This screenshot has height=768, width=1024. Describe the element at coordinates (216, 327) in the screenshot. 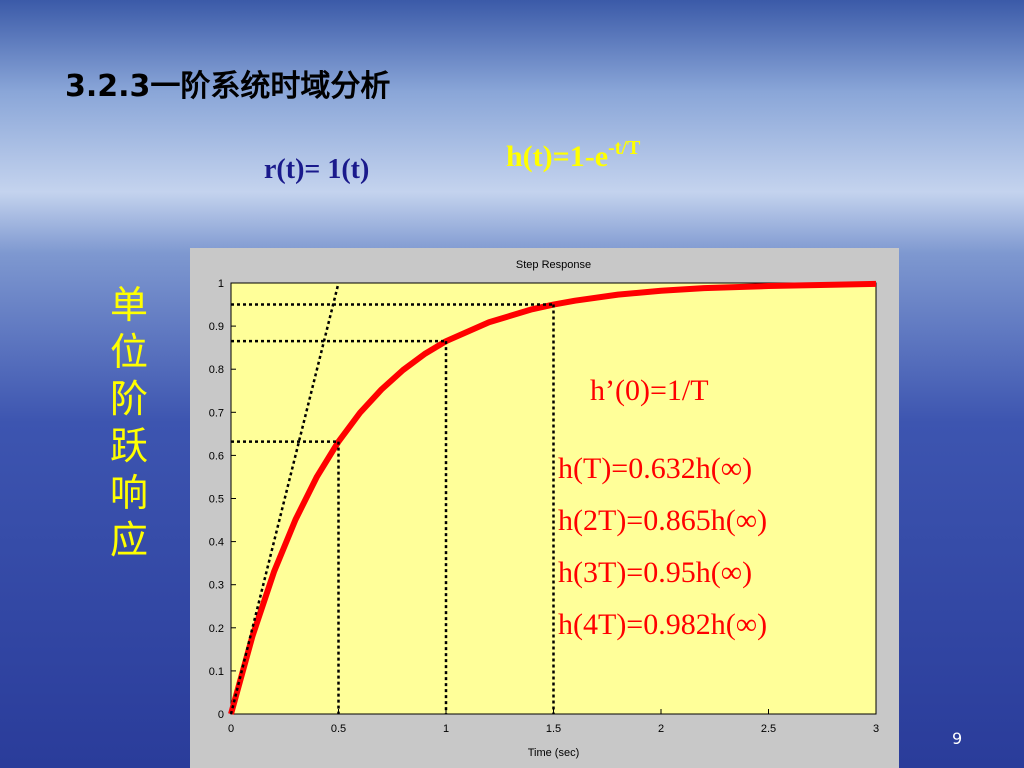

I see `y-tick-label: 0.9` at that location.